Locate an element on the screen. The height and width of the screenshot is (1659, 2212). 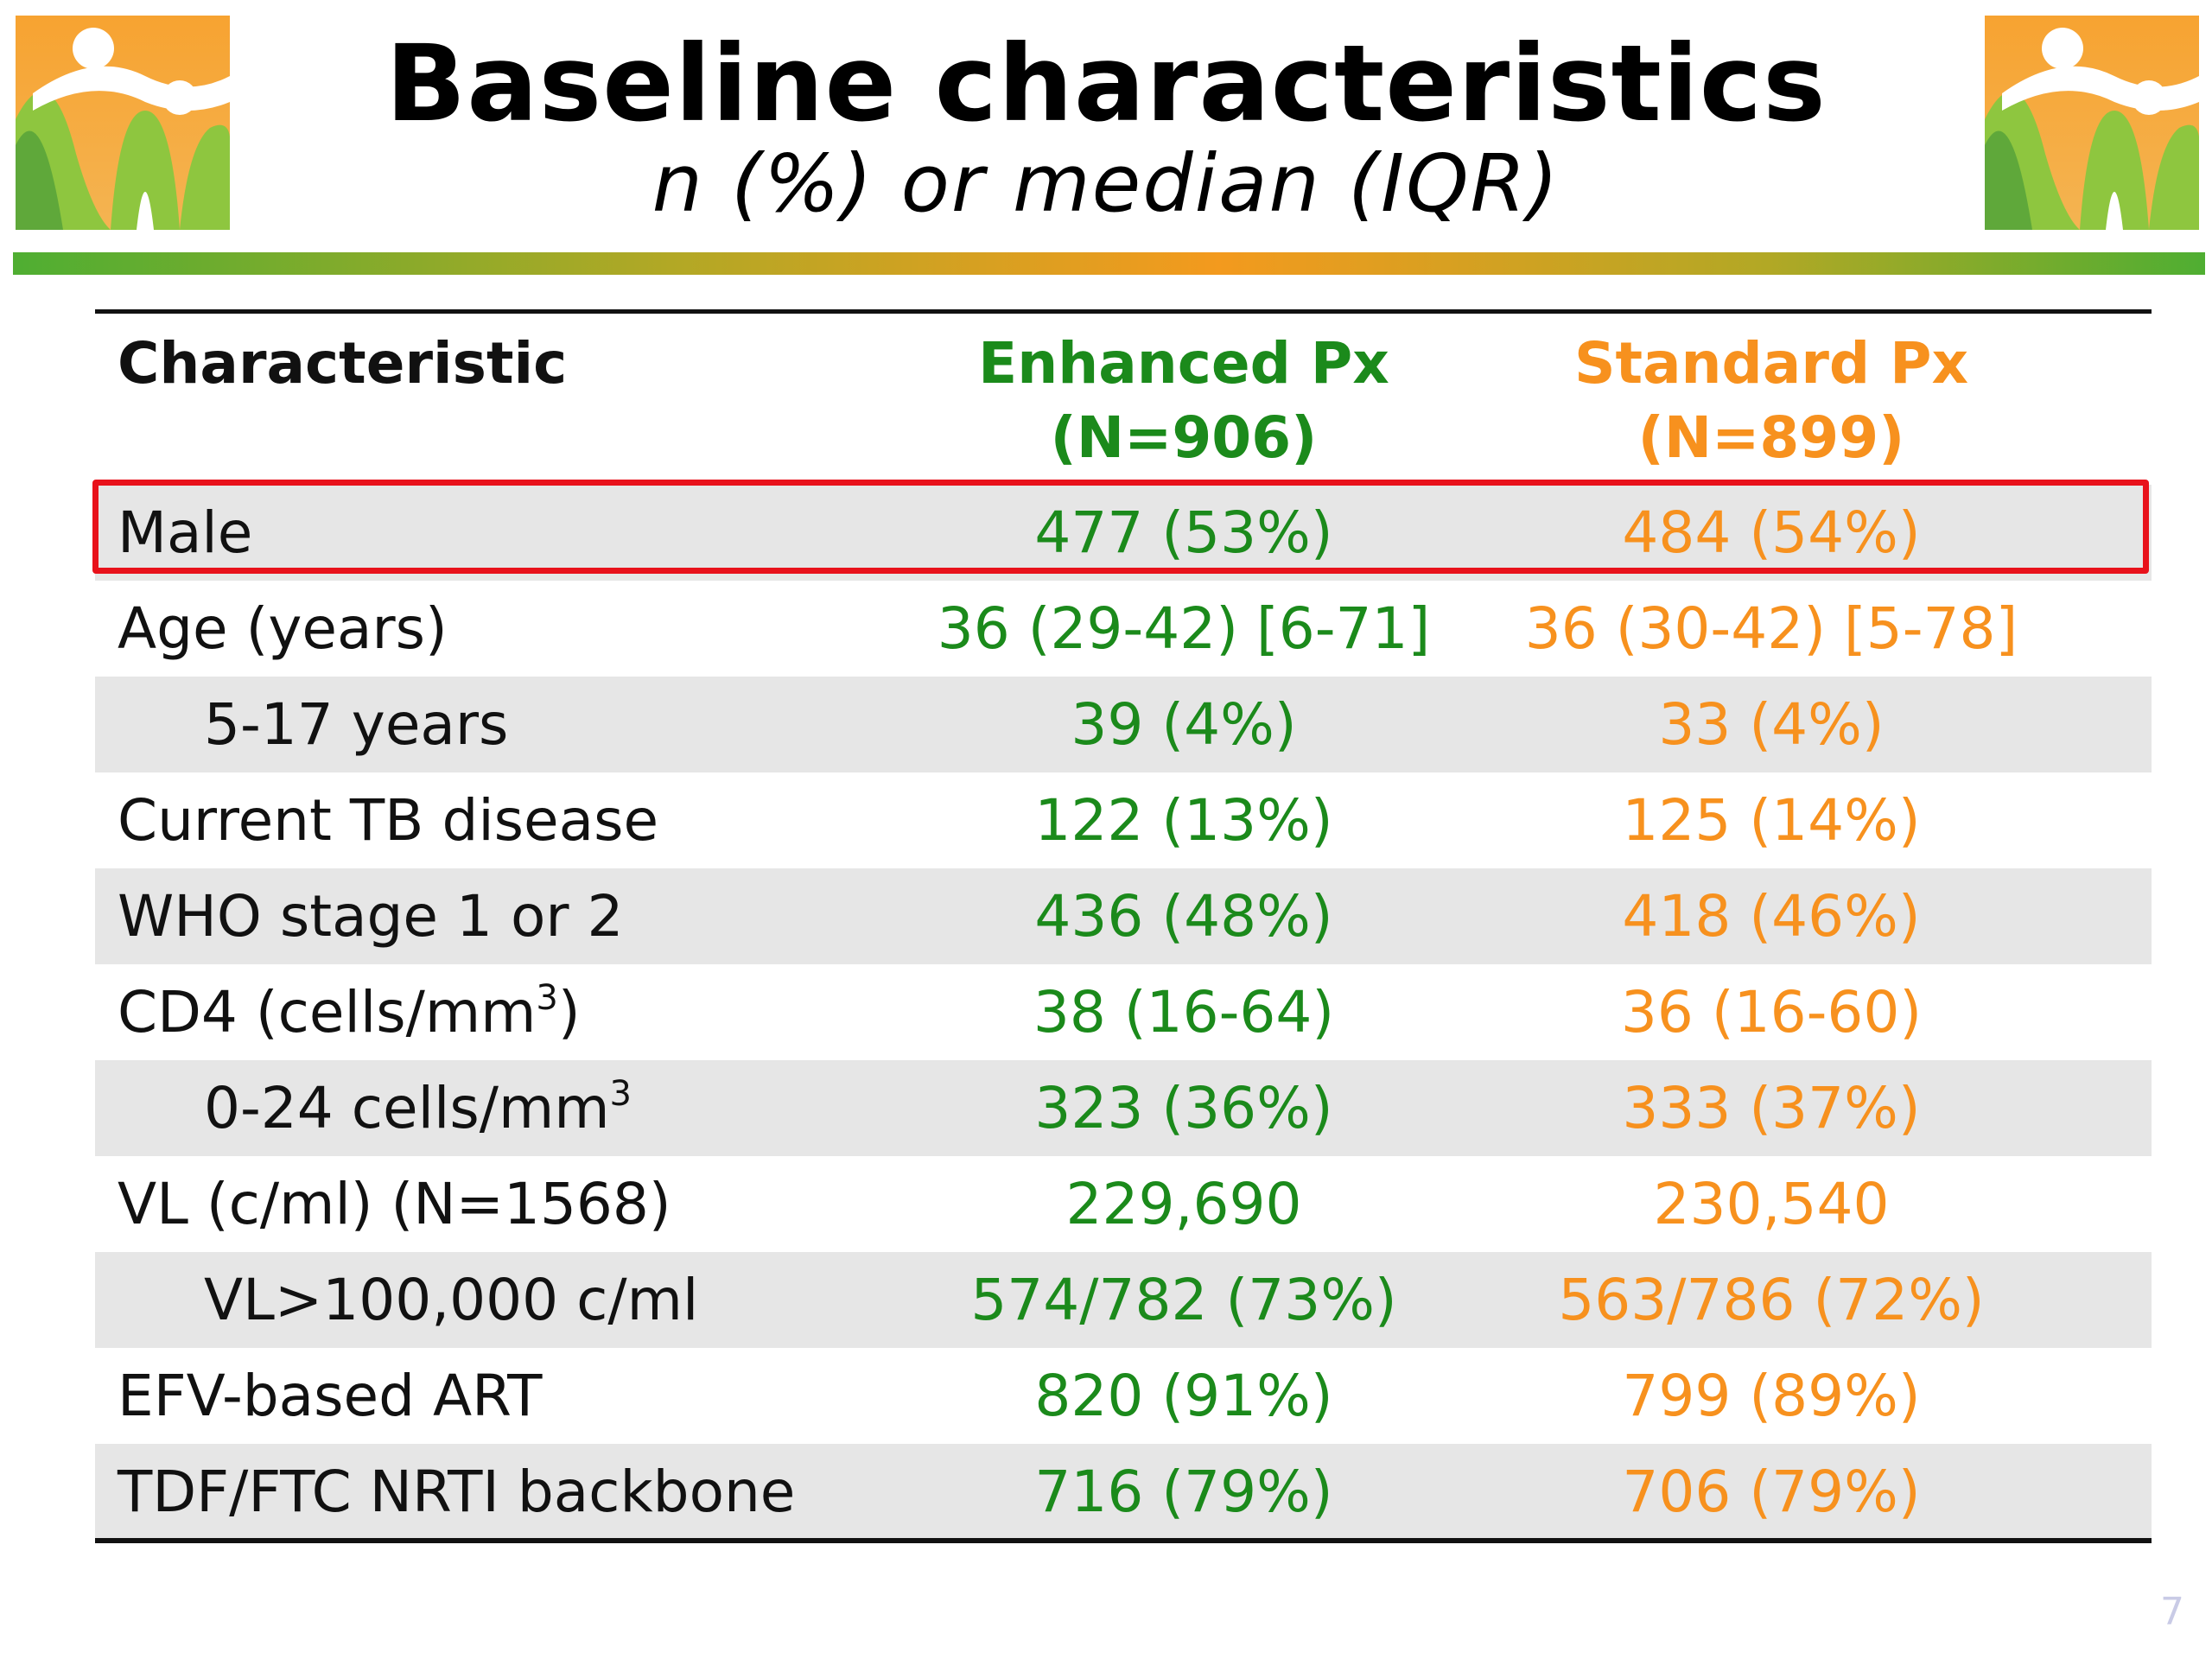
slide-title: Baseline characteristics is located at coordinates (1106, 83).